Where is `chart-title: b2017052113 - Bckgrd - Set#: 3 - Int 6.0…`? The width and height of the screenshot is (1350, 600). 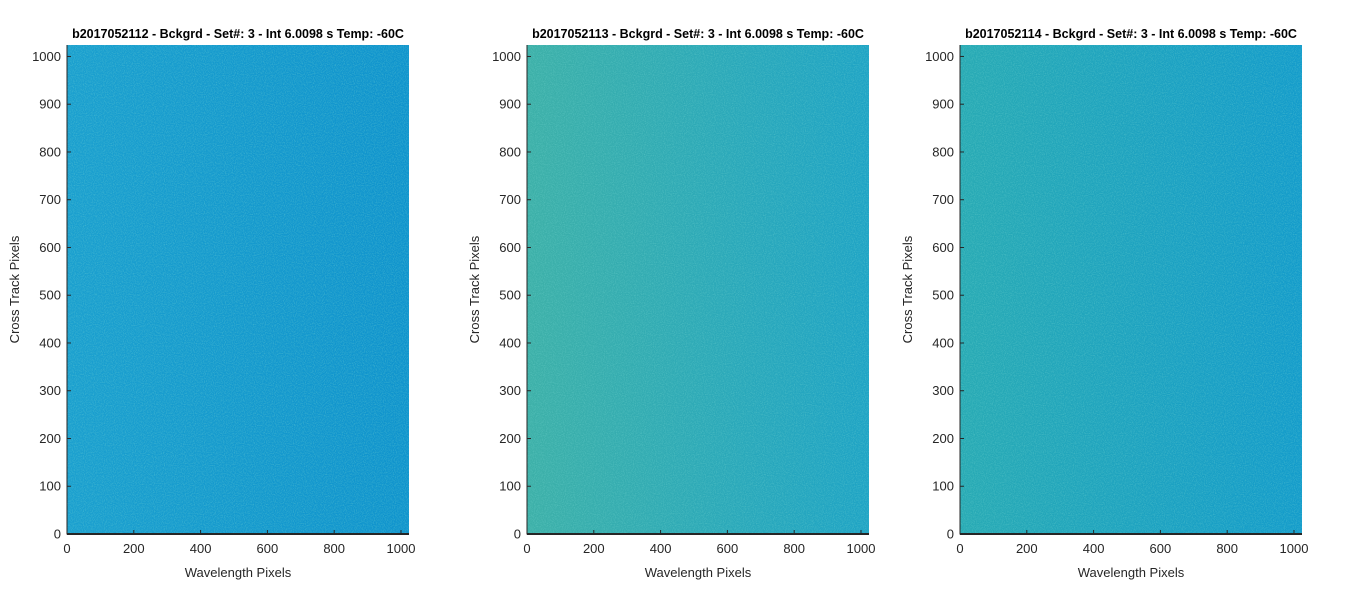
chart-title: b2017052113 - Bckgrd - Set#: 3 - Int 6.0… is located at coordinates (698, 34).